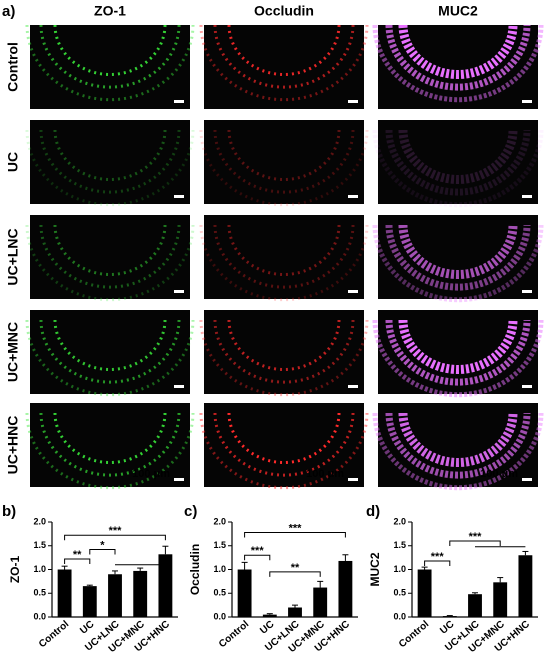 The image size is (550, 668). I want to click on panel-label: a), so click(8, 11).